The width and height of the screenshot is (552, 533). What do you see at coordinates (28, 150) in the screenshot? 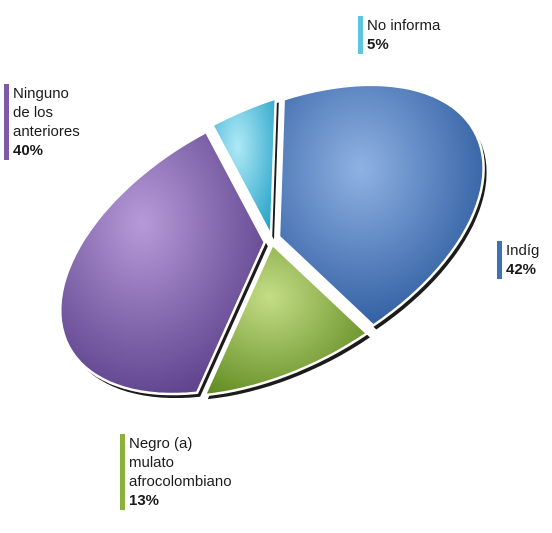
I see `slice-value-label: 40%` at bounding box center [28, 150].